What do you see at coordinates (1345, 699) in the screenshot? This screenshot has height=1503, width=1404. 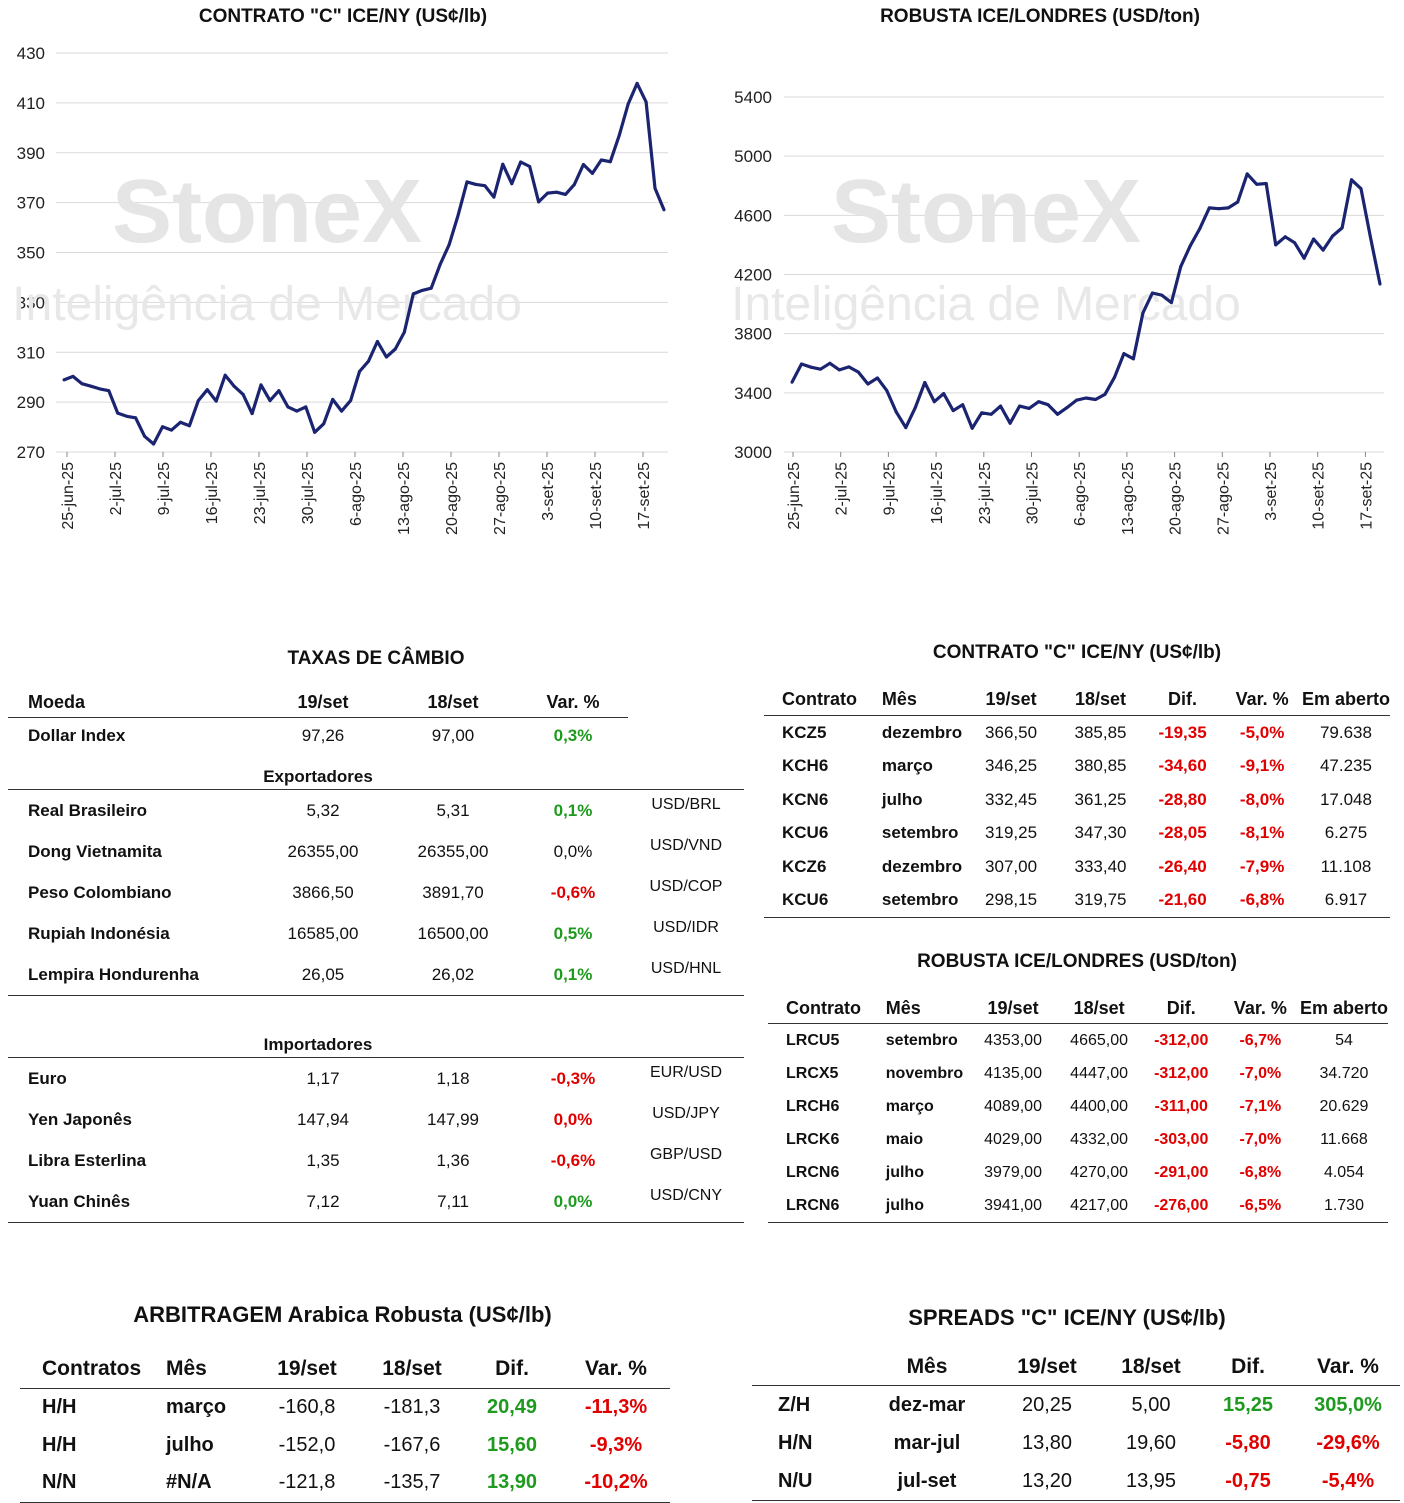 I see `kc-header-6: Em aberto` at bounding box center [1345, 699].